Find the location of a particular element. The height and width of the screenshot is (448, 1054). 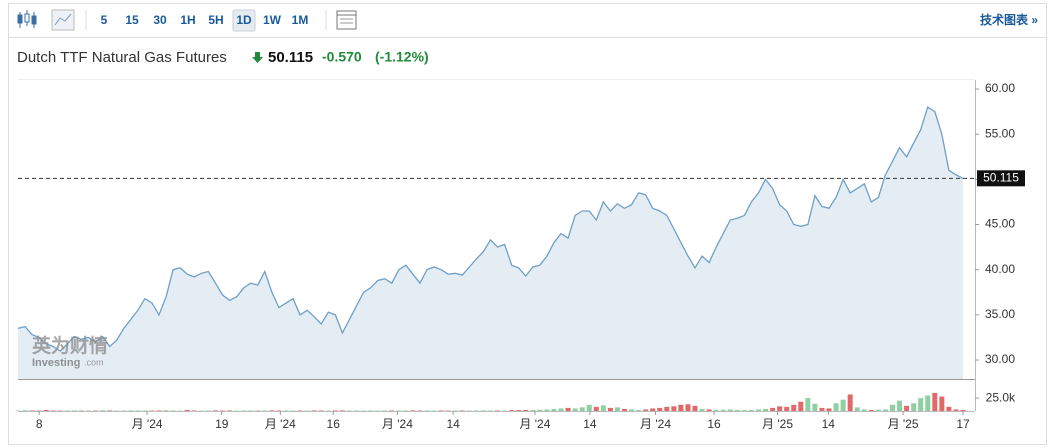

last-price-label: 50.115 is located at coordinates (1001, 177).